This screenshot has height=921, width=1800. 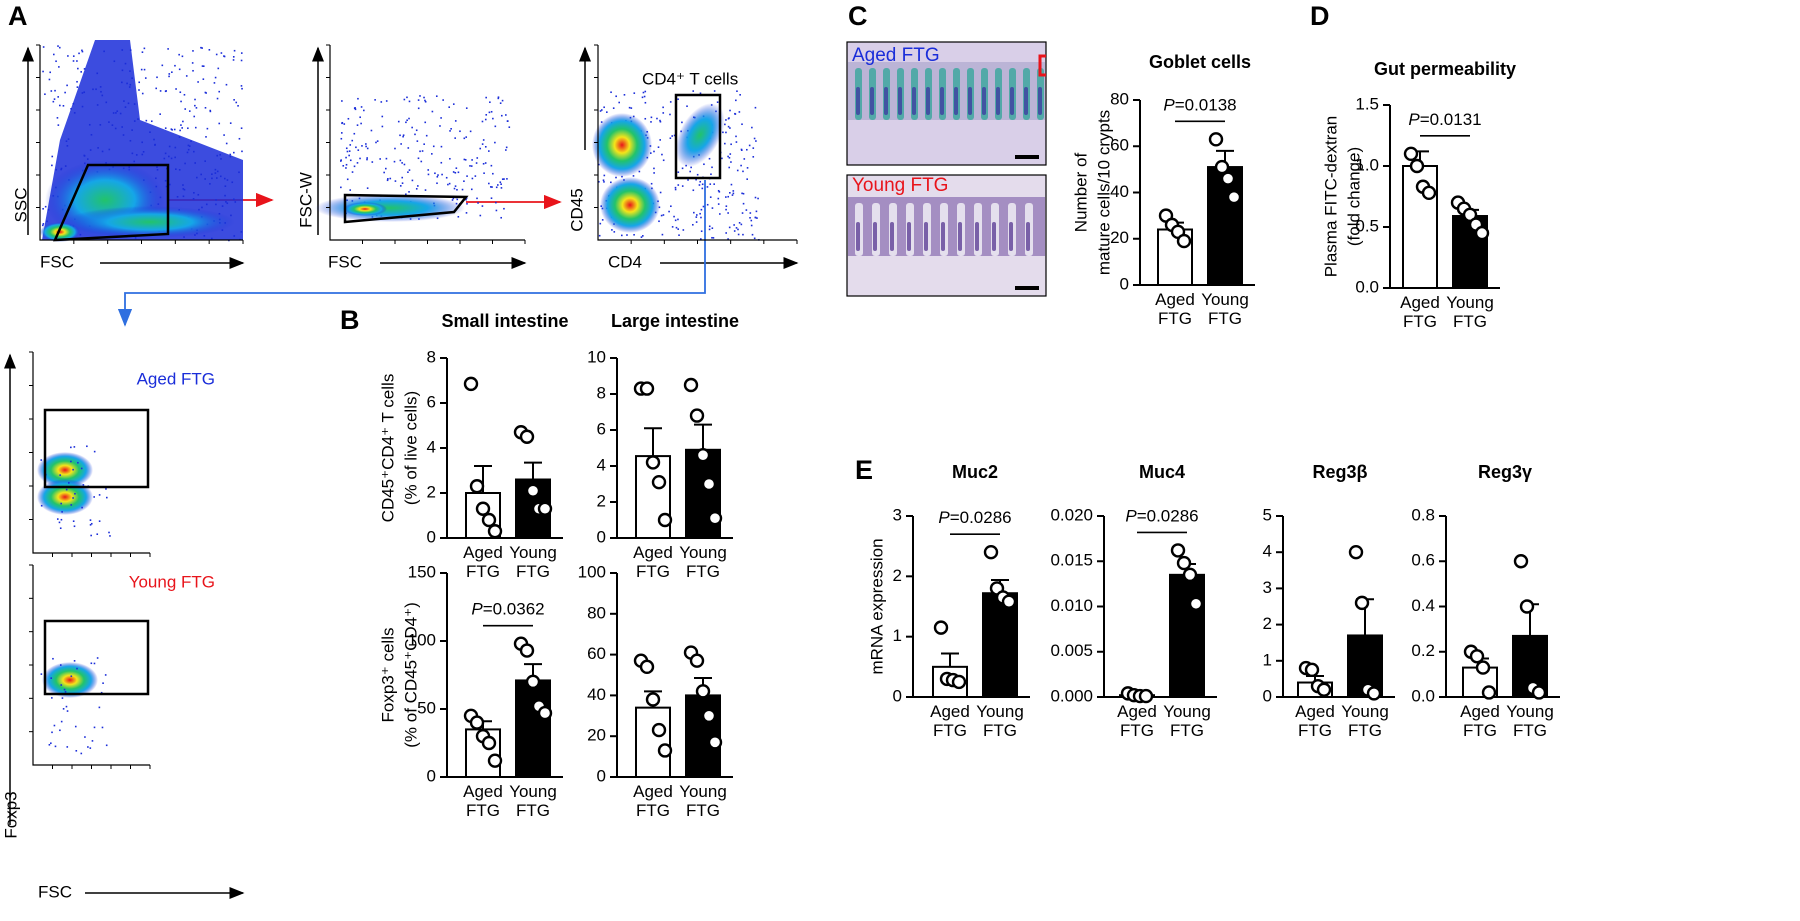 What do you see at coordinates (533, 801) in the screenshot?
I see `x-tick-label: Young FTG` at bounding box center [533, 801].